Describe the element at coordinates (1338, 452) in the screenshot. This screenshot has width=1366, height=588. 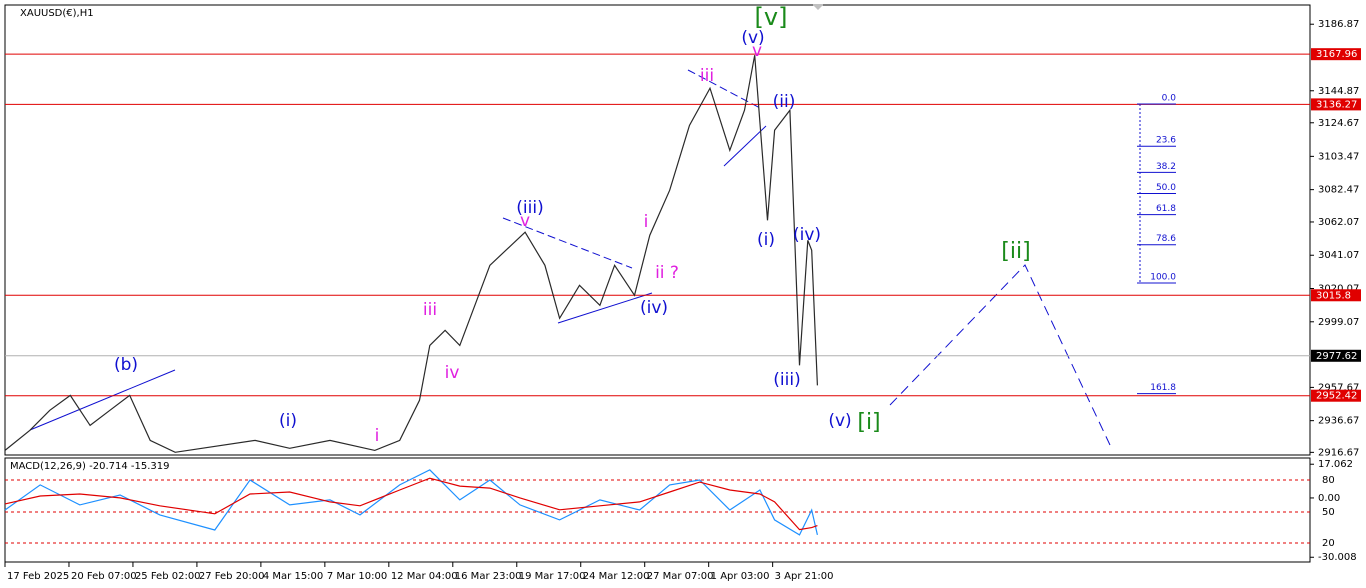
I see `y-tick-label: 2916.67` at that location.